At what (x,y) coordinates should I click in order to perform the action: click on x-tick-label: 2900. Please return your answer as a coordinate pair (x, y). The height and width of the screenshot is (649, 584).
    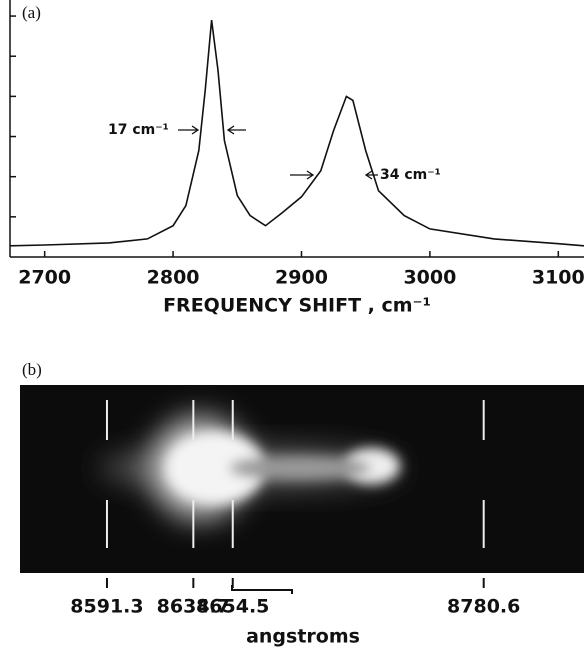
    Looking at the image, I should click on (301, 278).